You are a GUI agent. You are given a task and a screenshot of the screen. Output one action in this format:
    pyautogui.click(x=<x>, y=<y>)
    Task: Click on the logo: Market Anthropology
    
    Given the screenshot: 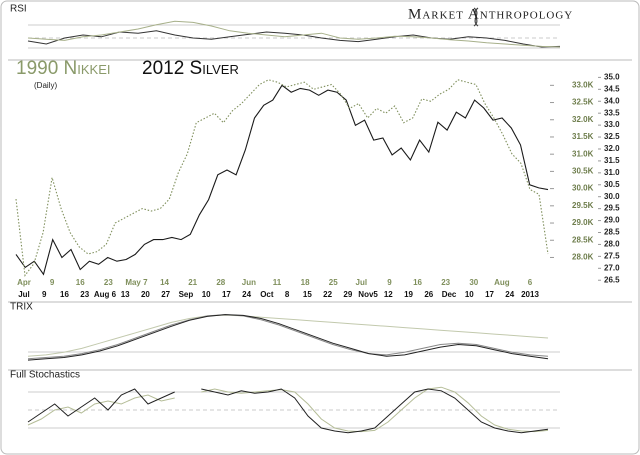 What is the action you would take?
    pyautogui.click(x=490, y=14)
    